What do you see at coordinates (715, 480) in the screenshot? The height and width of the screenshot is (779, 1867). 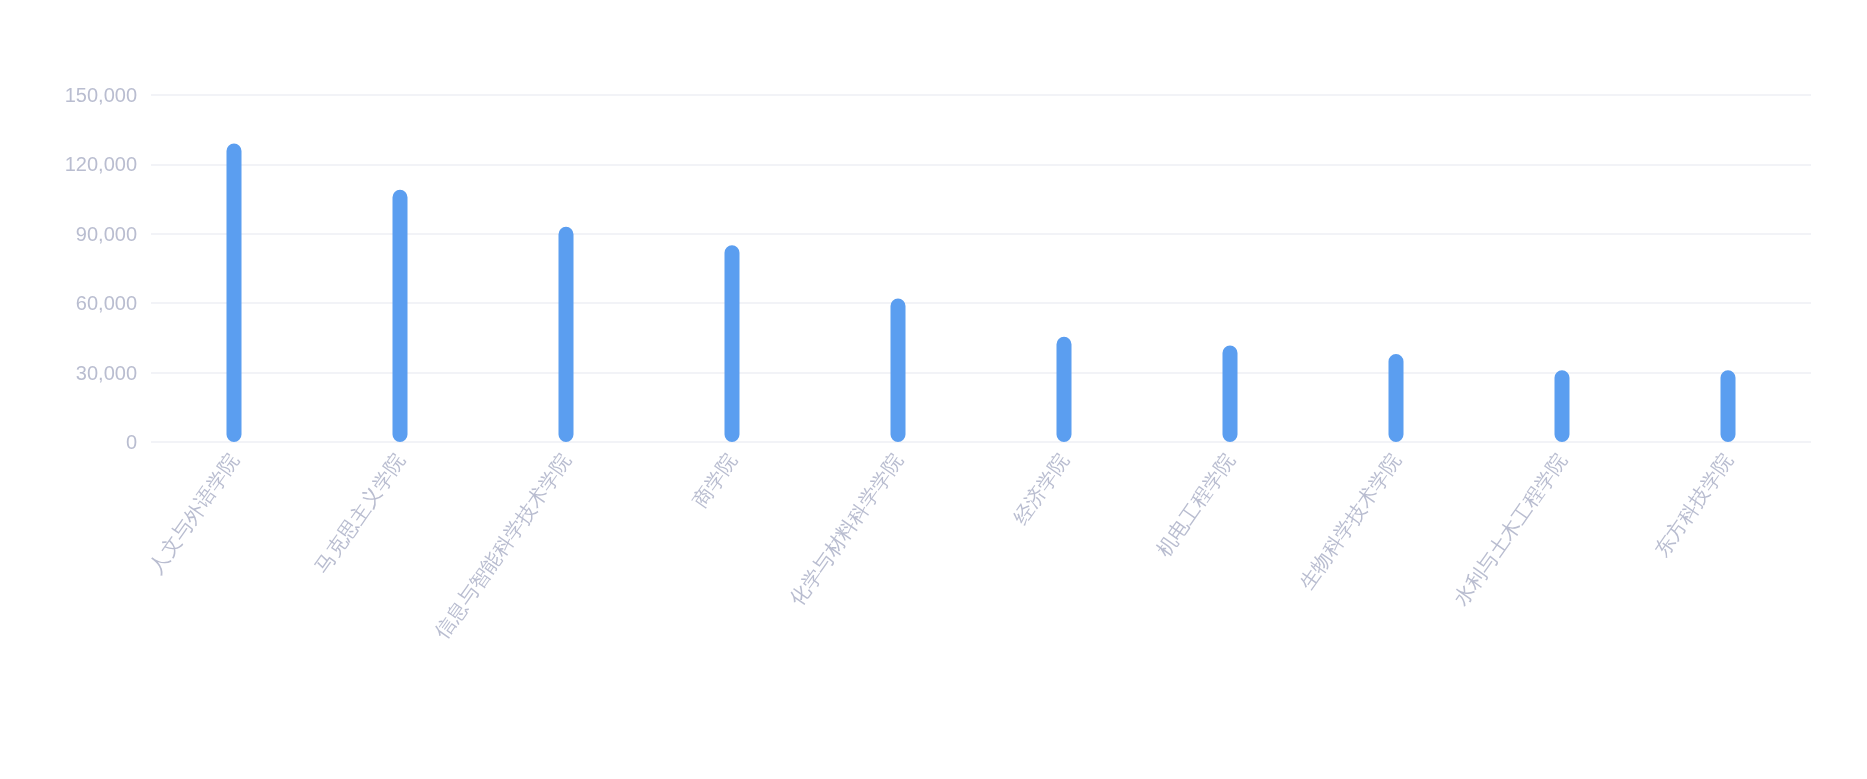 I see `x-tick-label: 商学院` at bounding box center [715, 480].